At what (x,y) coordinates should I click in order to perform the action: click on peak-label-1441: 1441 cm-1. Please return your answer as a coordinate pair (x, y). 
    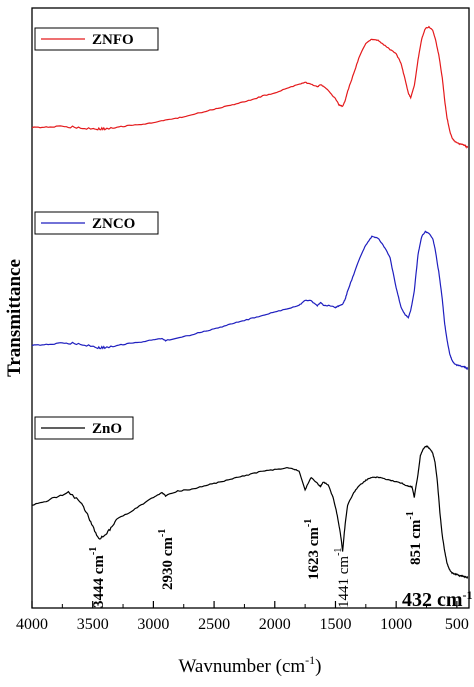
    Looking at the image, I should click on (342, 578).